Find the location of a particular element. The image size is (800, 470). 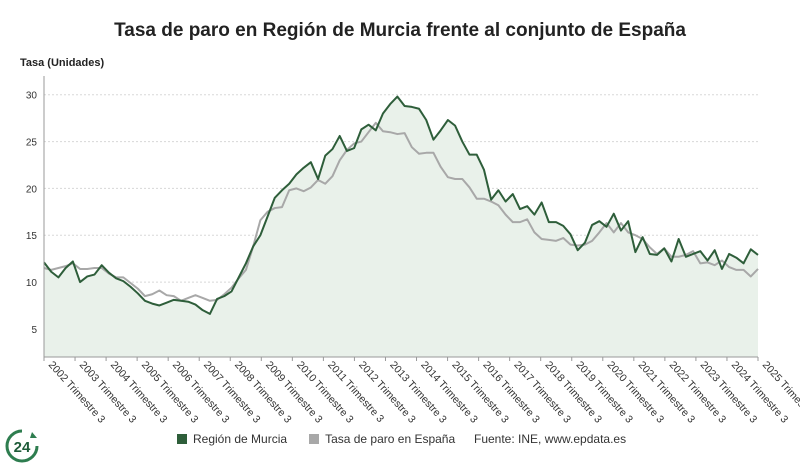

x-tick-label: 2004 Trimestre 3 is located at coordinates (139, 392).